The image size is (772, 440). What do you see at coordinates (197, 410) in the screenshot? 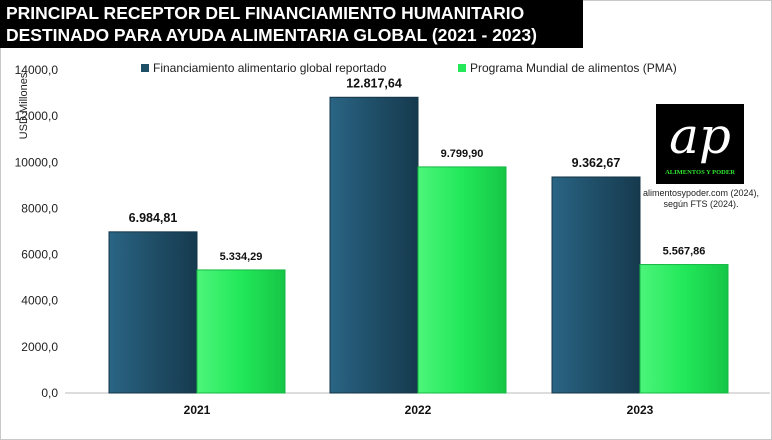
I see `x-tick-label: 2021` at bounding box center [197, 410].